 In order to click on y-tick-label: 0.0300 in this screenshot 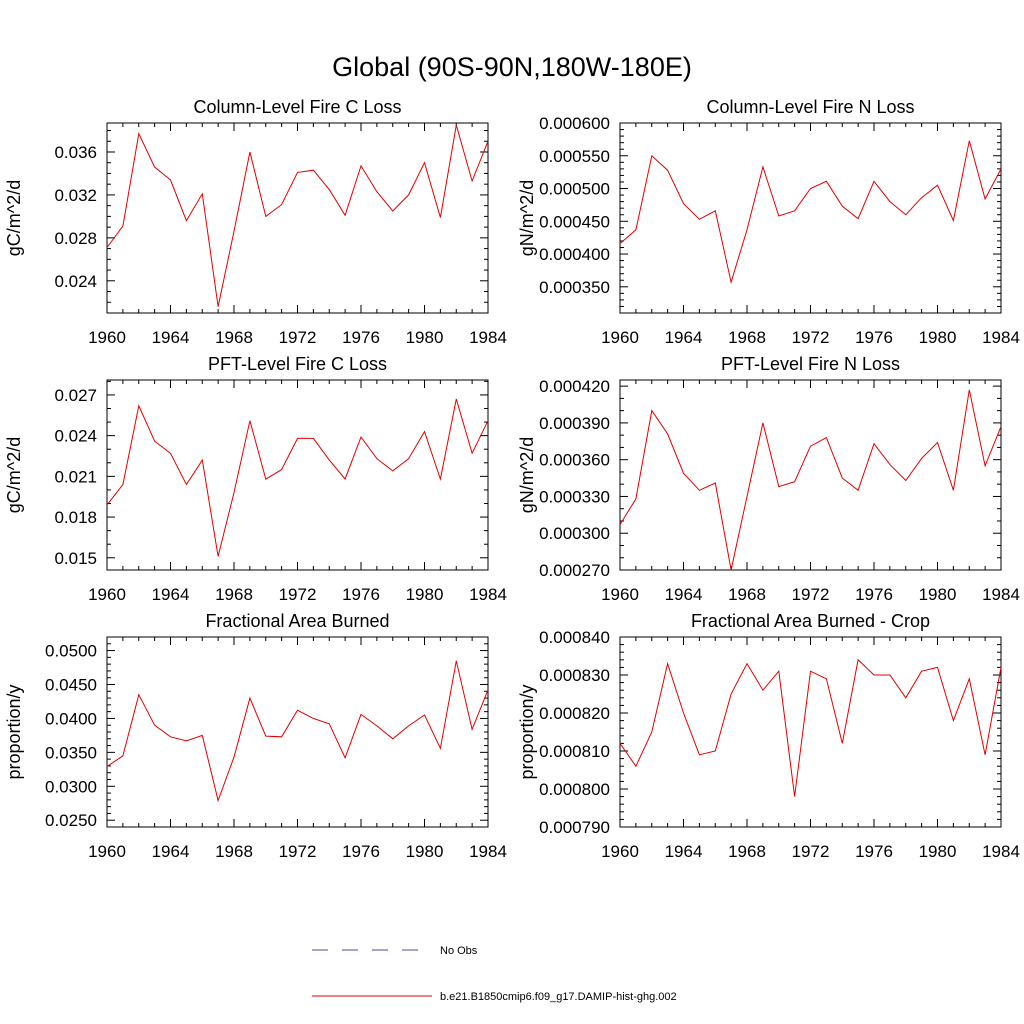, I will do `click(71, 786)`.